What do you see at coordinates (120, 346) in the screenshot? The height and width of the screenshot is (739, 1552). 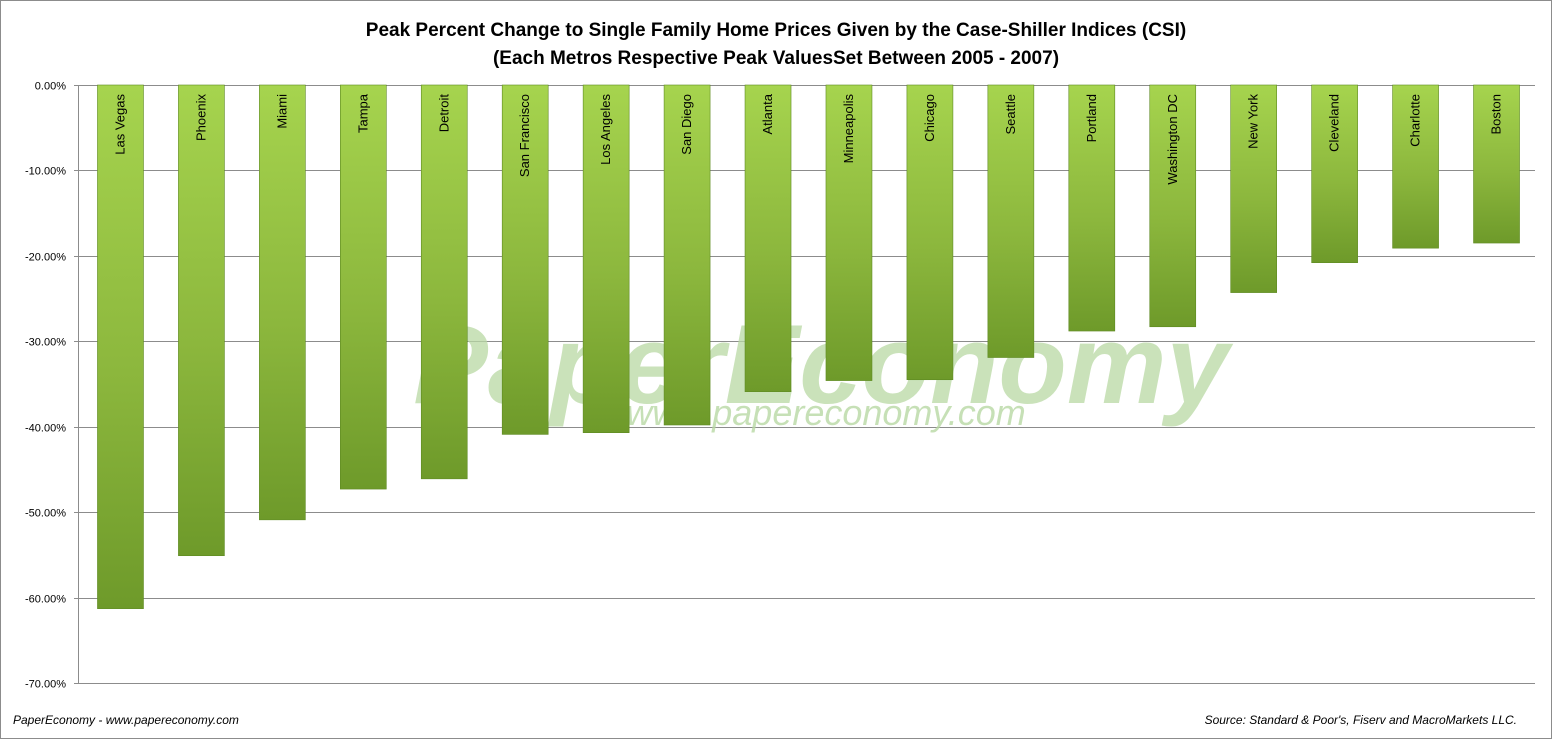 I see `bar-las-vegas` at bounding box center [120, 346].